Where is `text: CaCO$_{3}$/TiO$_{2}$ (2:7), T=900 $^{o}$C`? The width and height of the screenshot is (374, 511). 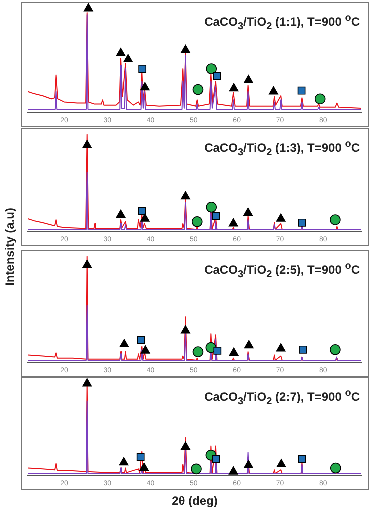
text: CaCO$_{3}$/TiO$_{2}$ (2:7), T=900 $^{o}$C is located at coordinates (282, 398).